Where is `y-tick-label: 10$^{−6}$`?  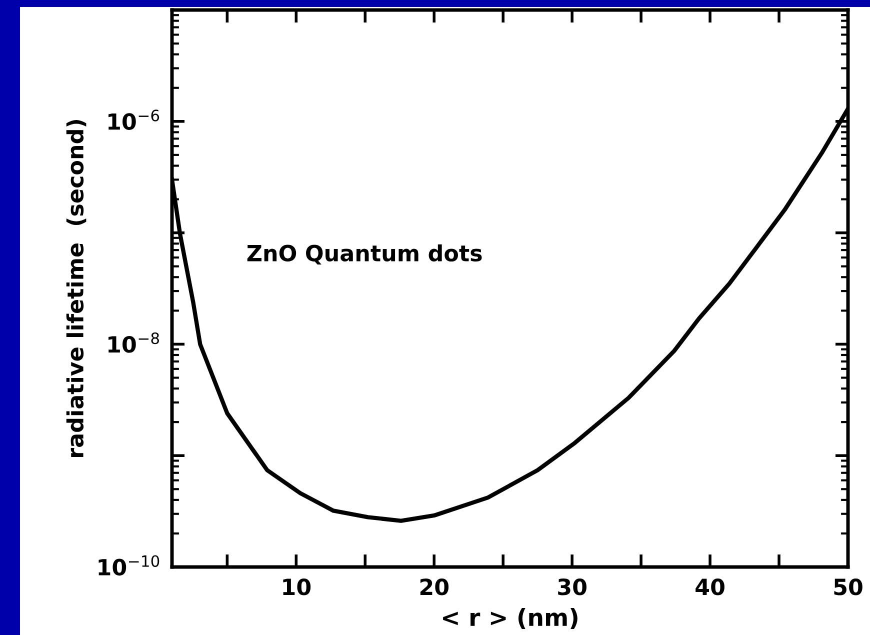
y-tick-label: 10$^{−6}$ is located at coordinates (134, 120).